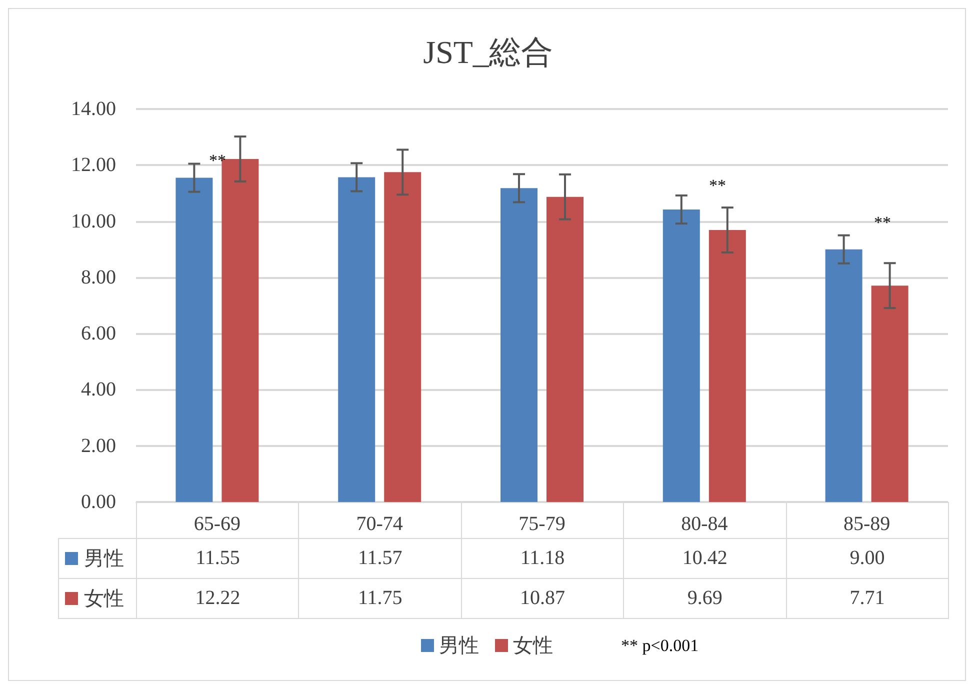  Describe the element at coordinates (98, 389) in the screenshot. I see `y-tick-label: 4.00` at that location.